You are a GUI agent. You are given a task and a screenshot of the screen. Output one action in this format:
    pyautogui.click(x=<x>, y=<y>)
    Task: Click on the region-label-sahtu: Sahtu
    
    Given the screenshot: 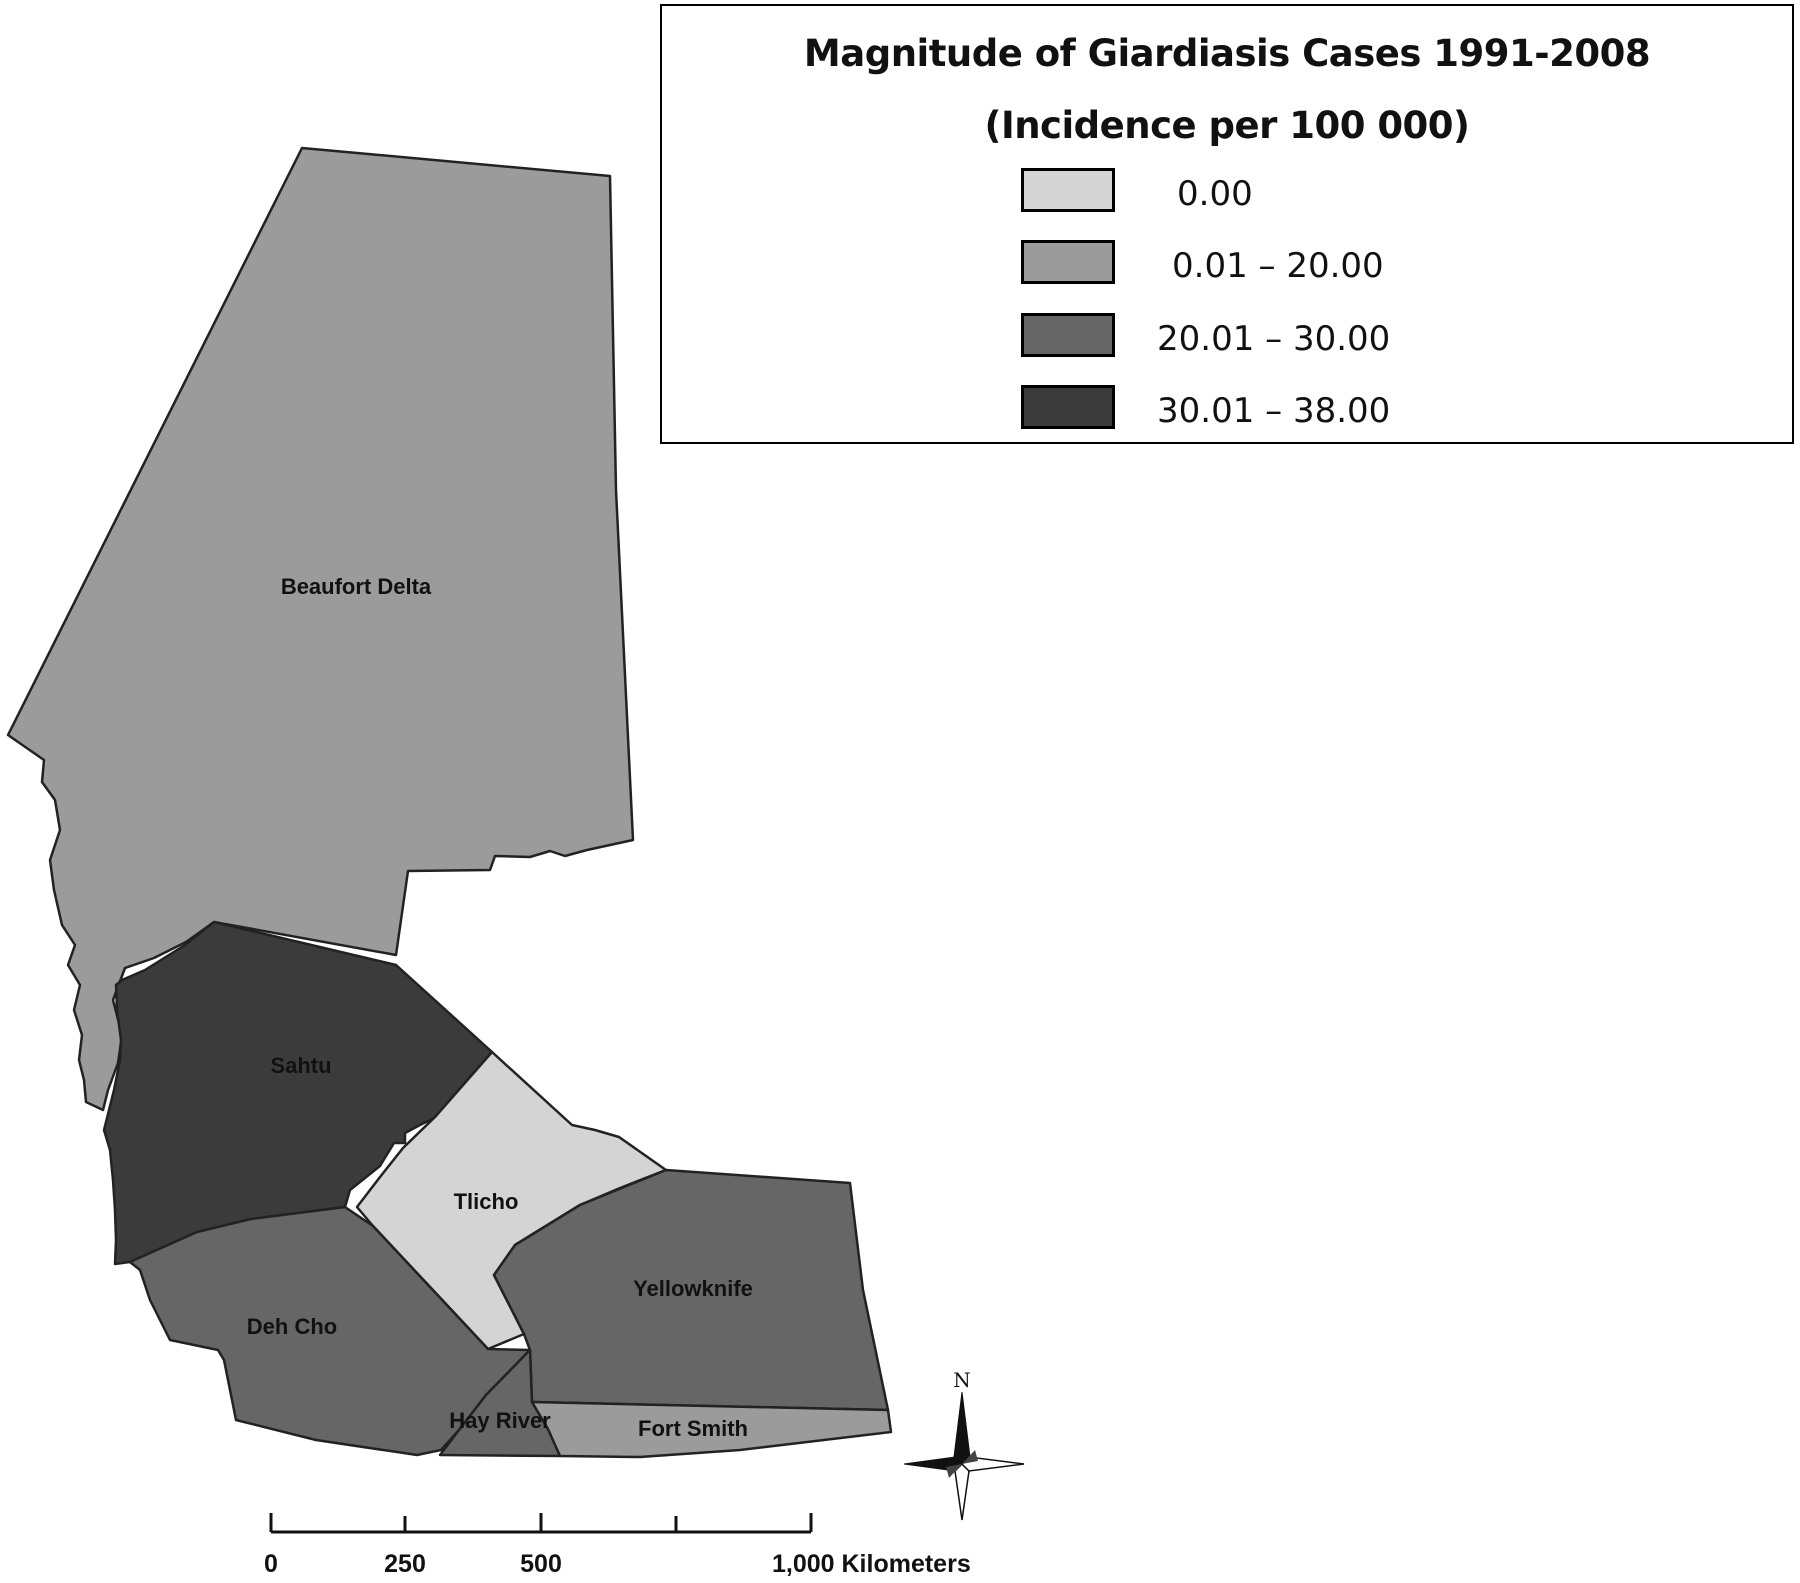 What is the action you would take?
    pyautogui.click(x=300, y=1065)
    